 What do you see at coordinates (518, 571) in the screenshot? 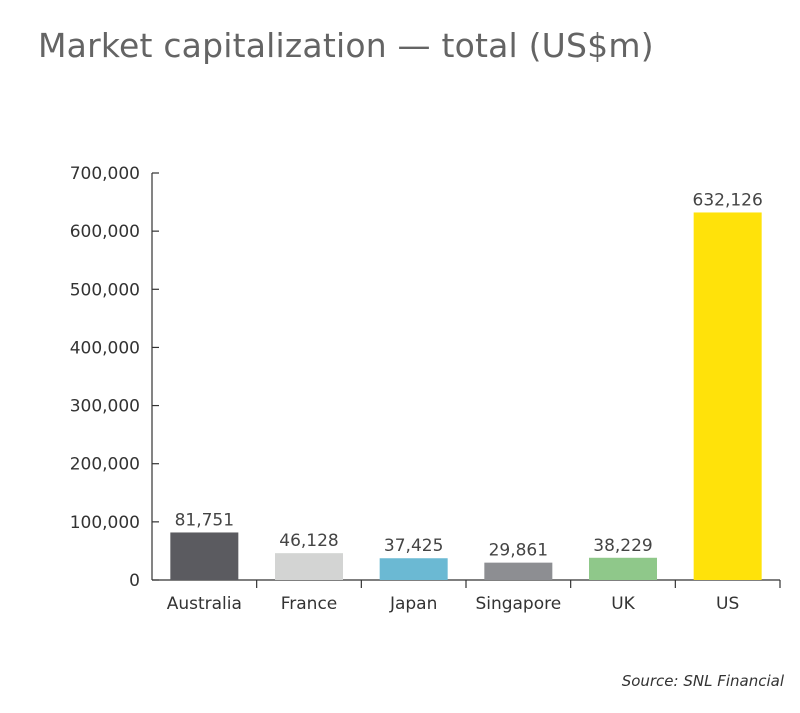
I see `bar-singapore` at bounding box center [518, 571].